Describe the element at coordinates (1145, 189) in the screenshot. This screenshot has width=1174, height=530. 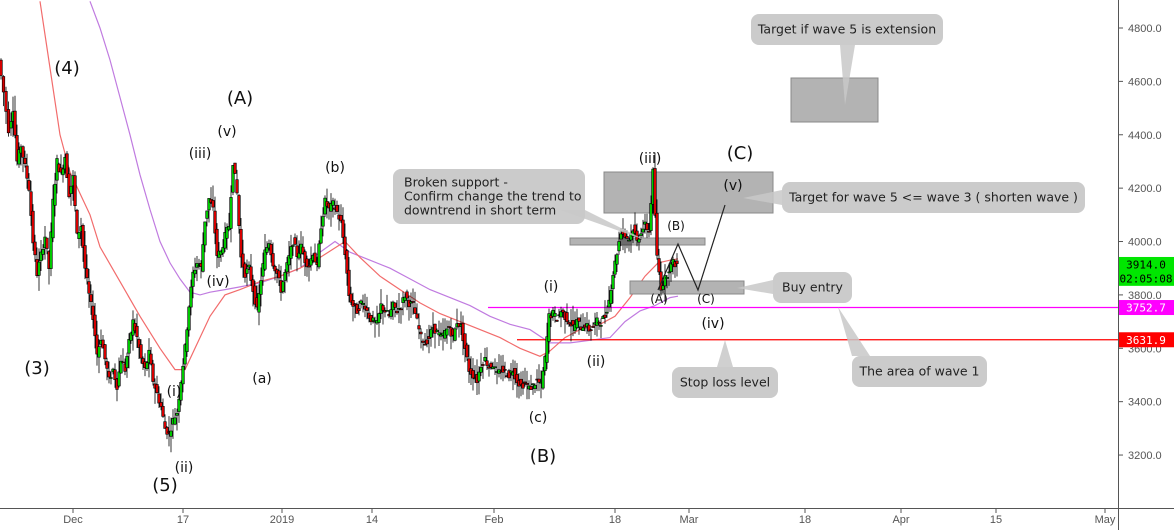
I see `price-tick-label: 4200.0` at that location.